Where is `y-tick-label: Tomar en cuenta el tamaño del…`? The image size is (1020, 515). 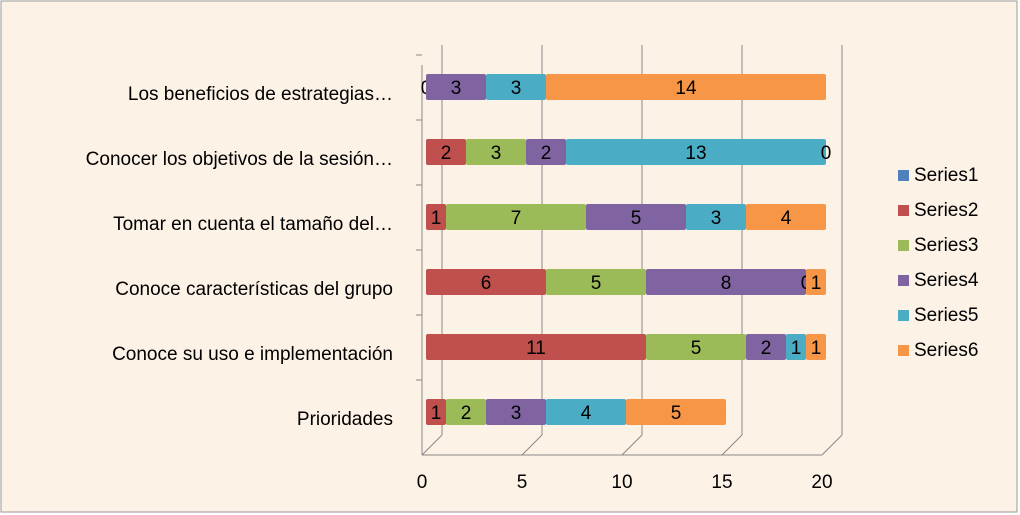
y-tick-label: Tomar en cuenta el tamaño del… is located at coordinates (253, 224).